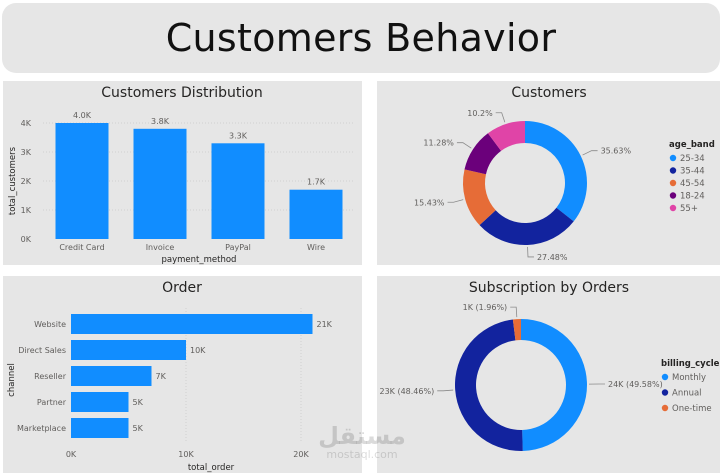 This screenshot has width=722, height=476. I want to click on legend-item-label: 35-44, so click(692, 172).